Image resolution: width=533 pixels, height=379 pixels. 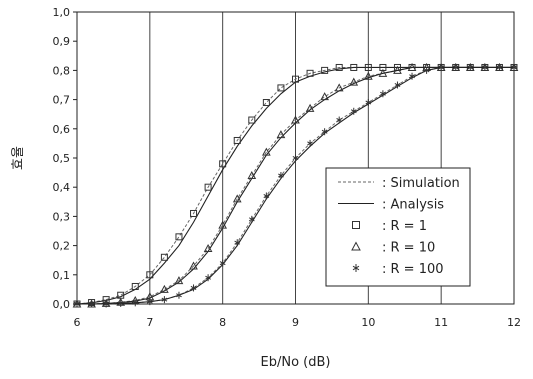 I want to click on legend-entry: : Analysis, so click(x=391, y=205).